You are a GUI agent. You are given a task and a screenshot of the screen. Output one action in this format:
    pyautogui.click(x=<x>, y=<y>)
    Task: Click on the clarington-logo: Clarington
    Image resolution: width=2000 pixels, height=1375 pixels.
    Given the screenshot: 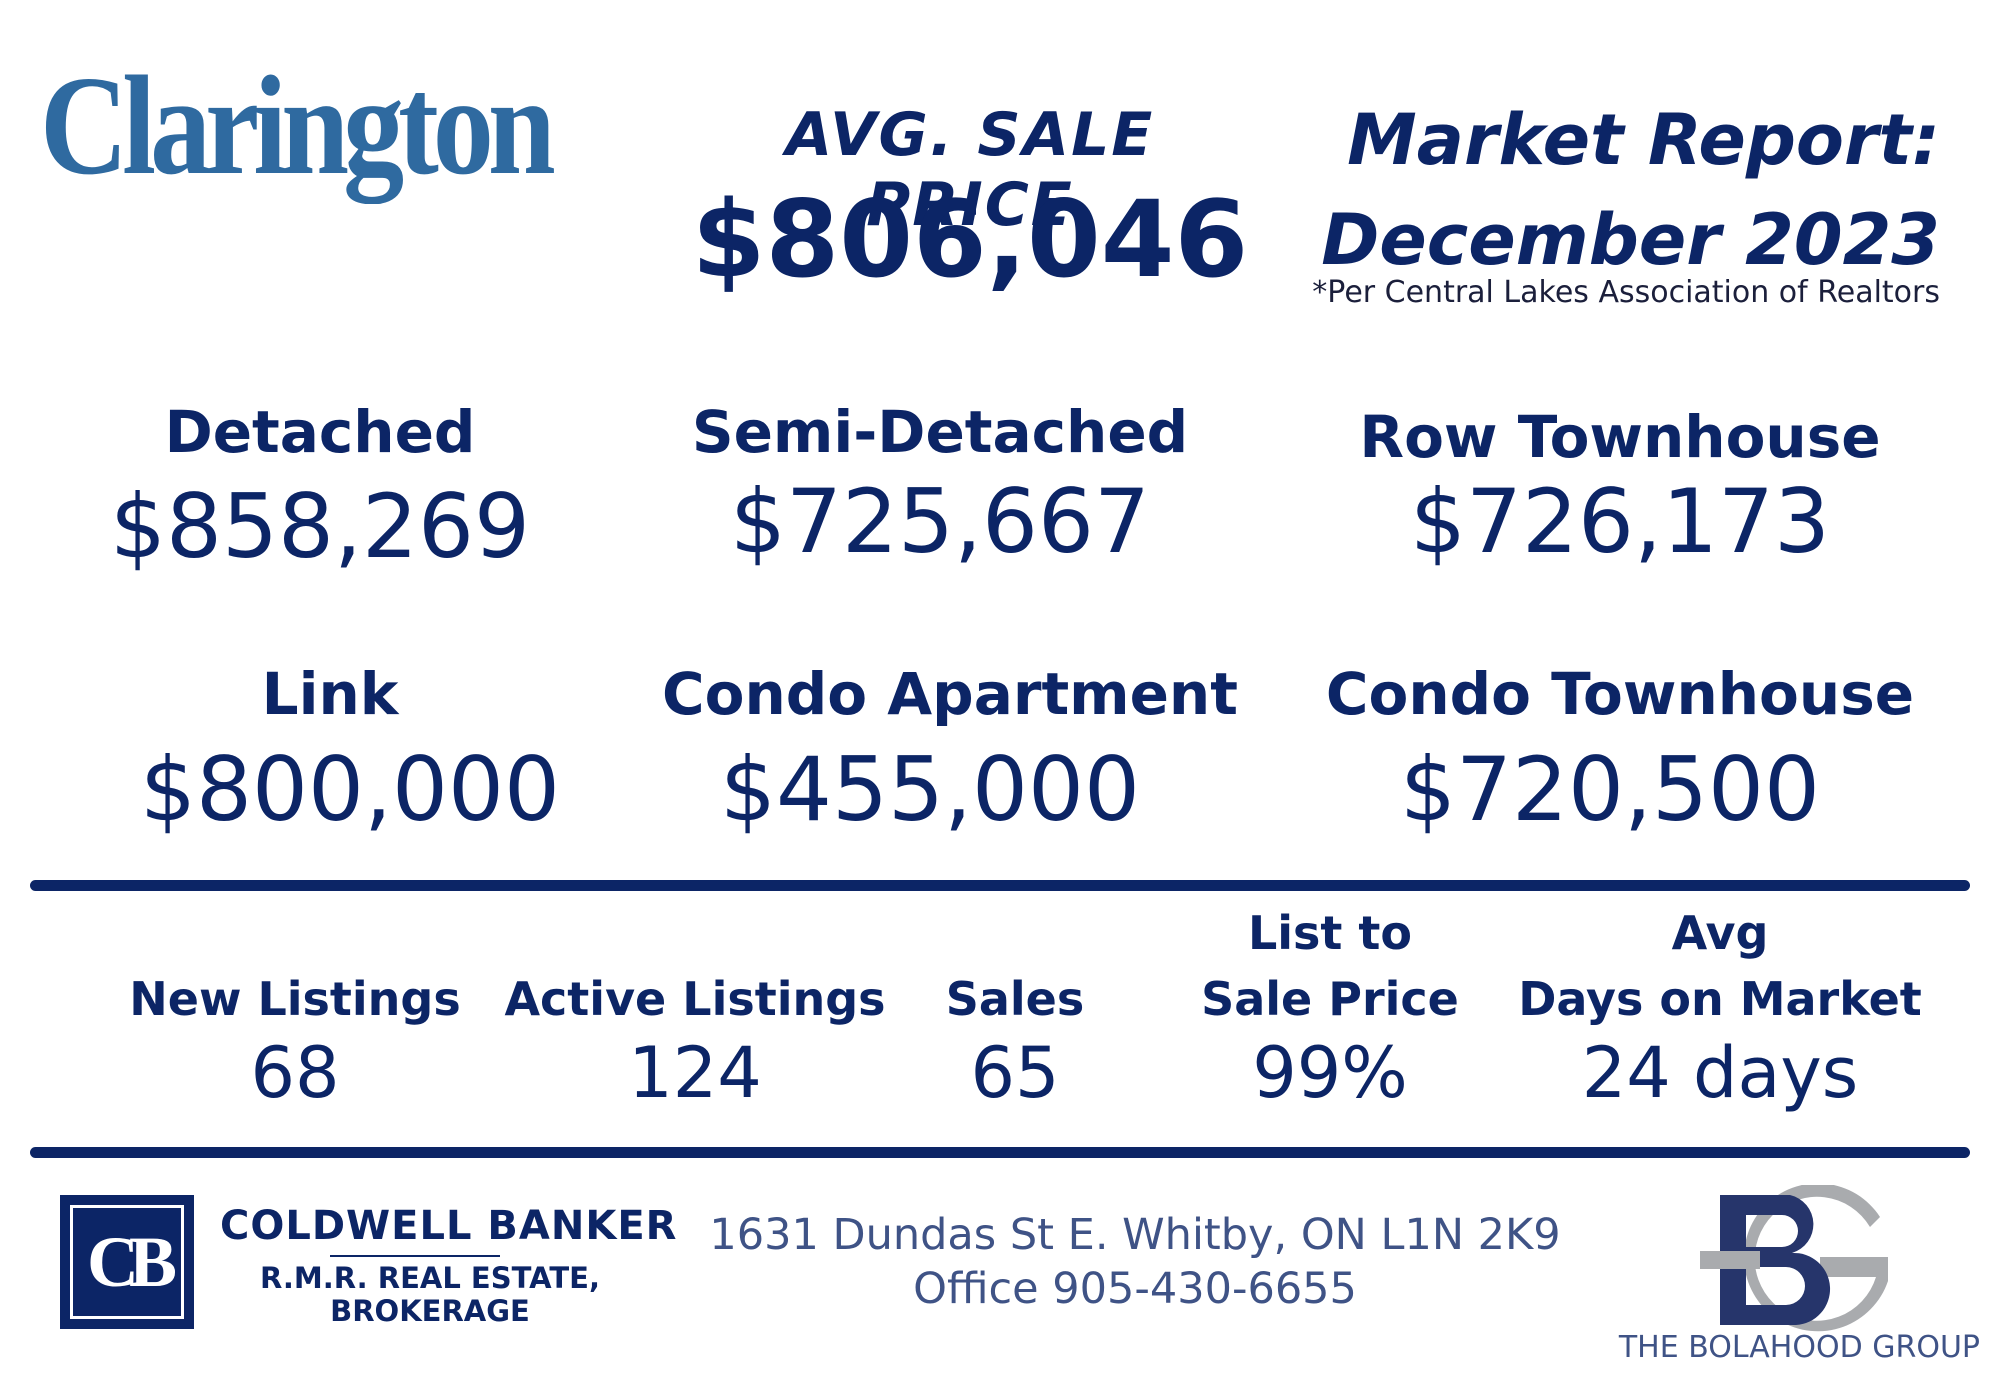 What is the action you would take?
    pyautogui.click(x=298, y=125)
    